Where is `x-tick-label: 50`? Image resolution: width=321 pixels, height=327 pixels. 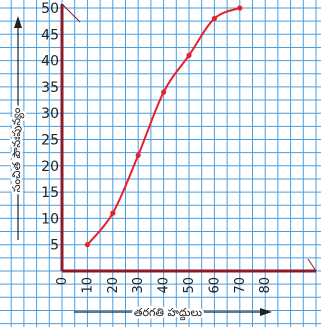
x-tick-label: 50 is located at coordinates (189, 285).